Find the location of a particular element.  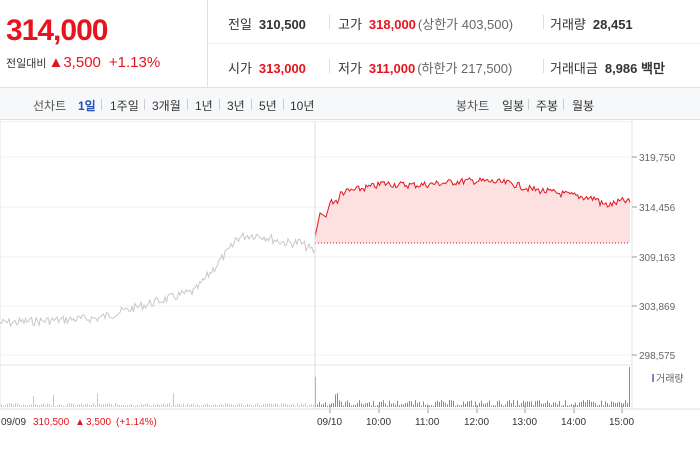

x-tick-label: 10:00 is located at coordinates (378, 422).